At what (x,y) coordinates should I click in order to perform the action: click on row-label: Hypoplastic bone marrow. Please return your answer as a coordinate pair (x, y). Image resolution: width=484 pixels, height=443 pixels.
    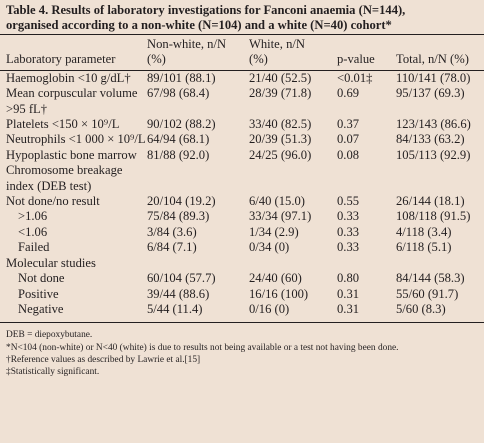
    Looking at the image, I should click on (71, 154).